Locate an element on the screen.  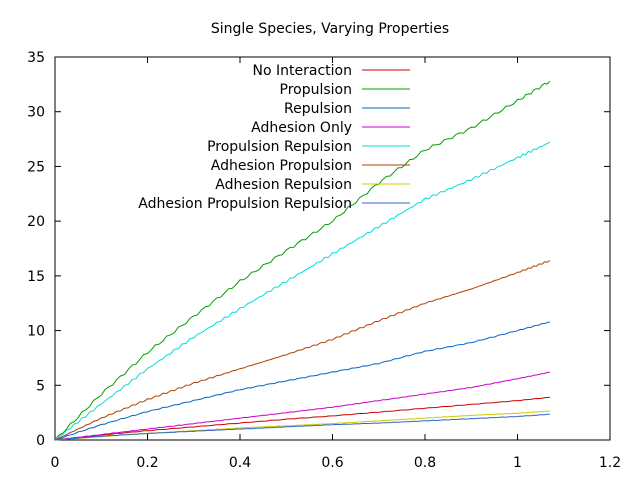
y-tick-label: 30 is located at coordinates (36, 113).